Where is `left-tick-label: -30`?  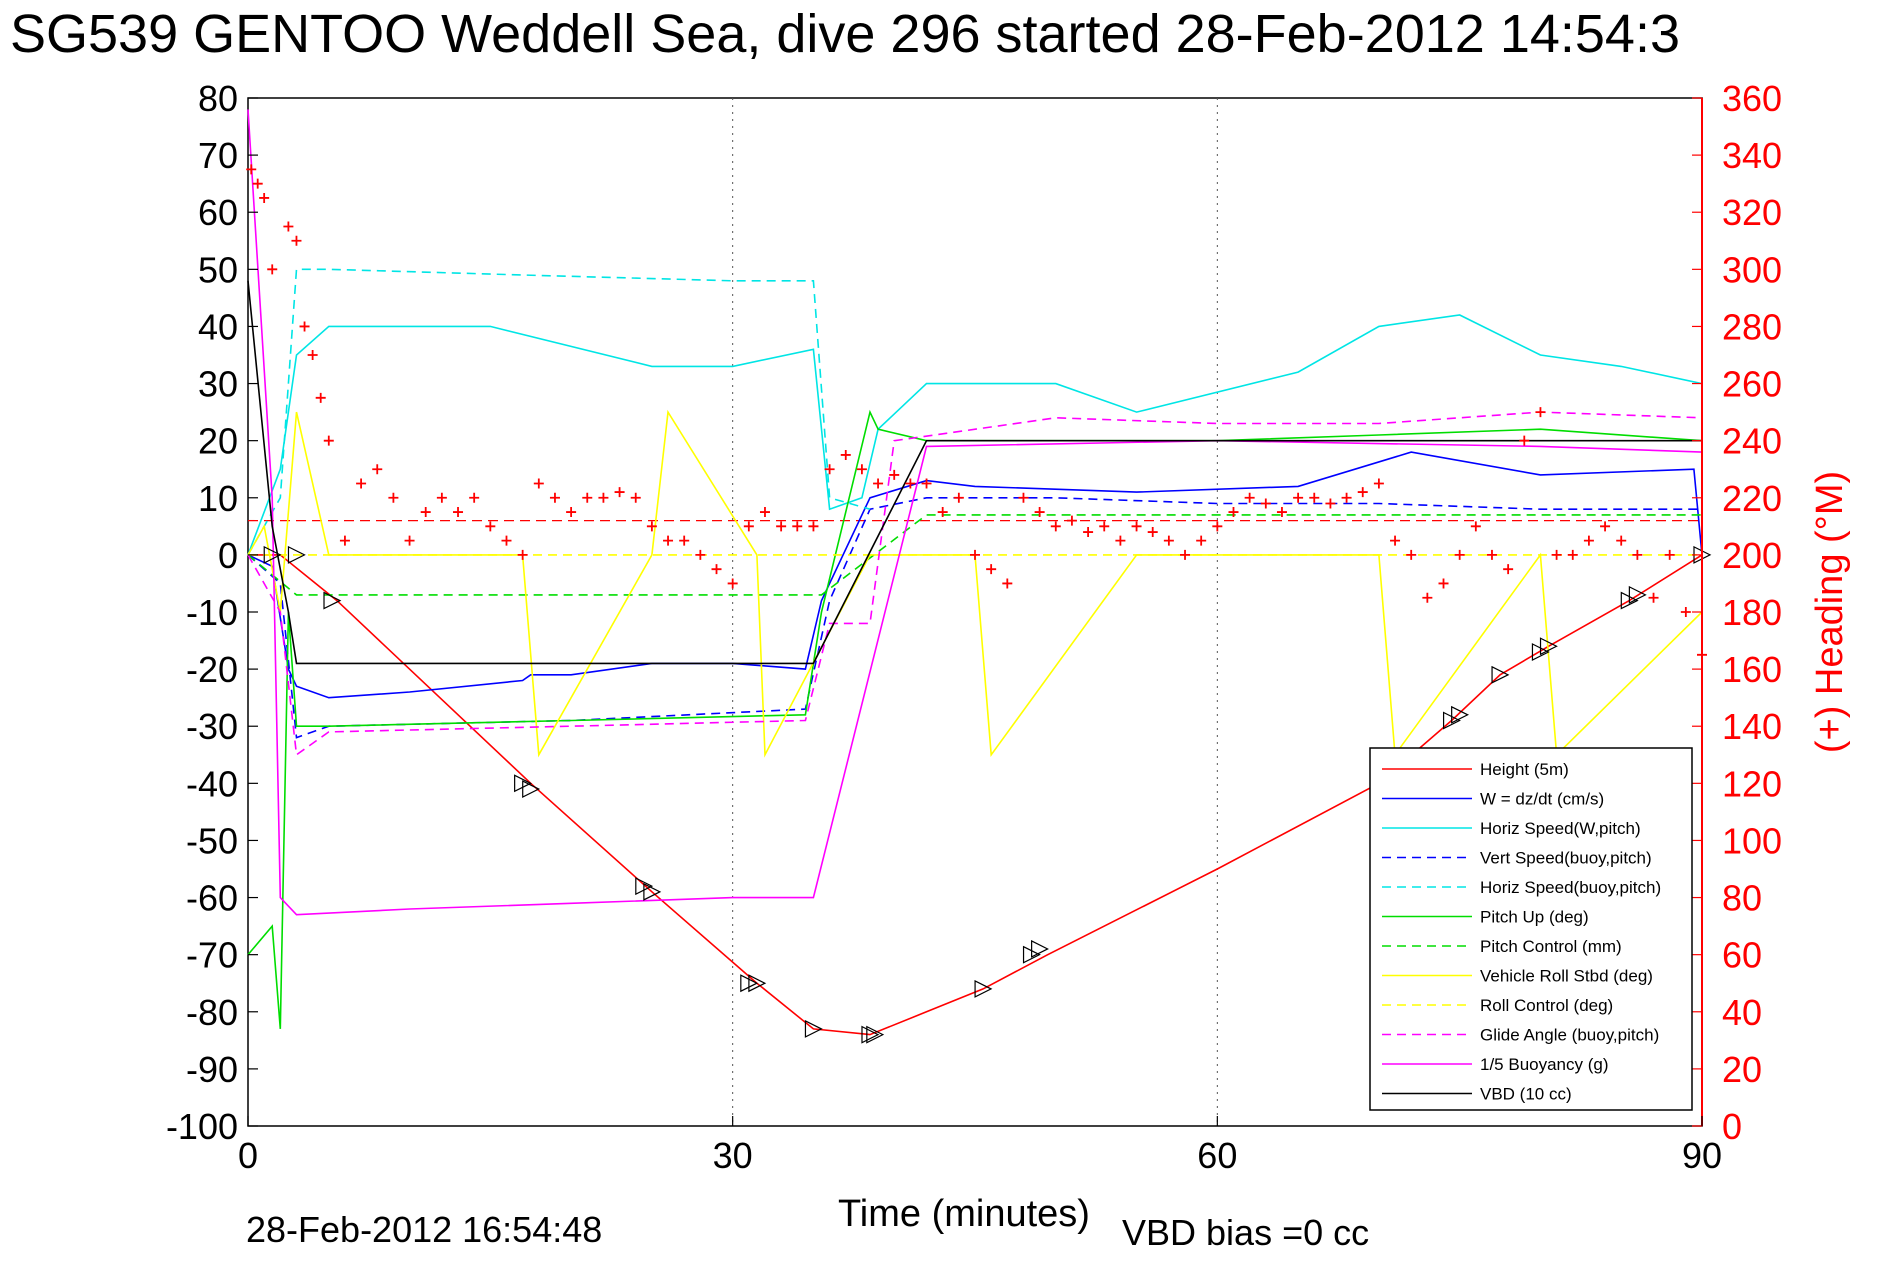 left-tick-label: -30 is located at coordinates (212, 726).